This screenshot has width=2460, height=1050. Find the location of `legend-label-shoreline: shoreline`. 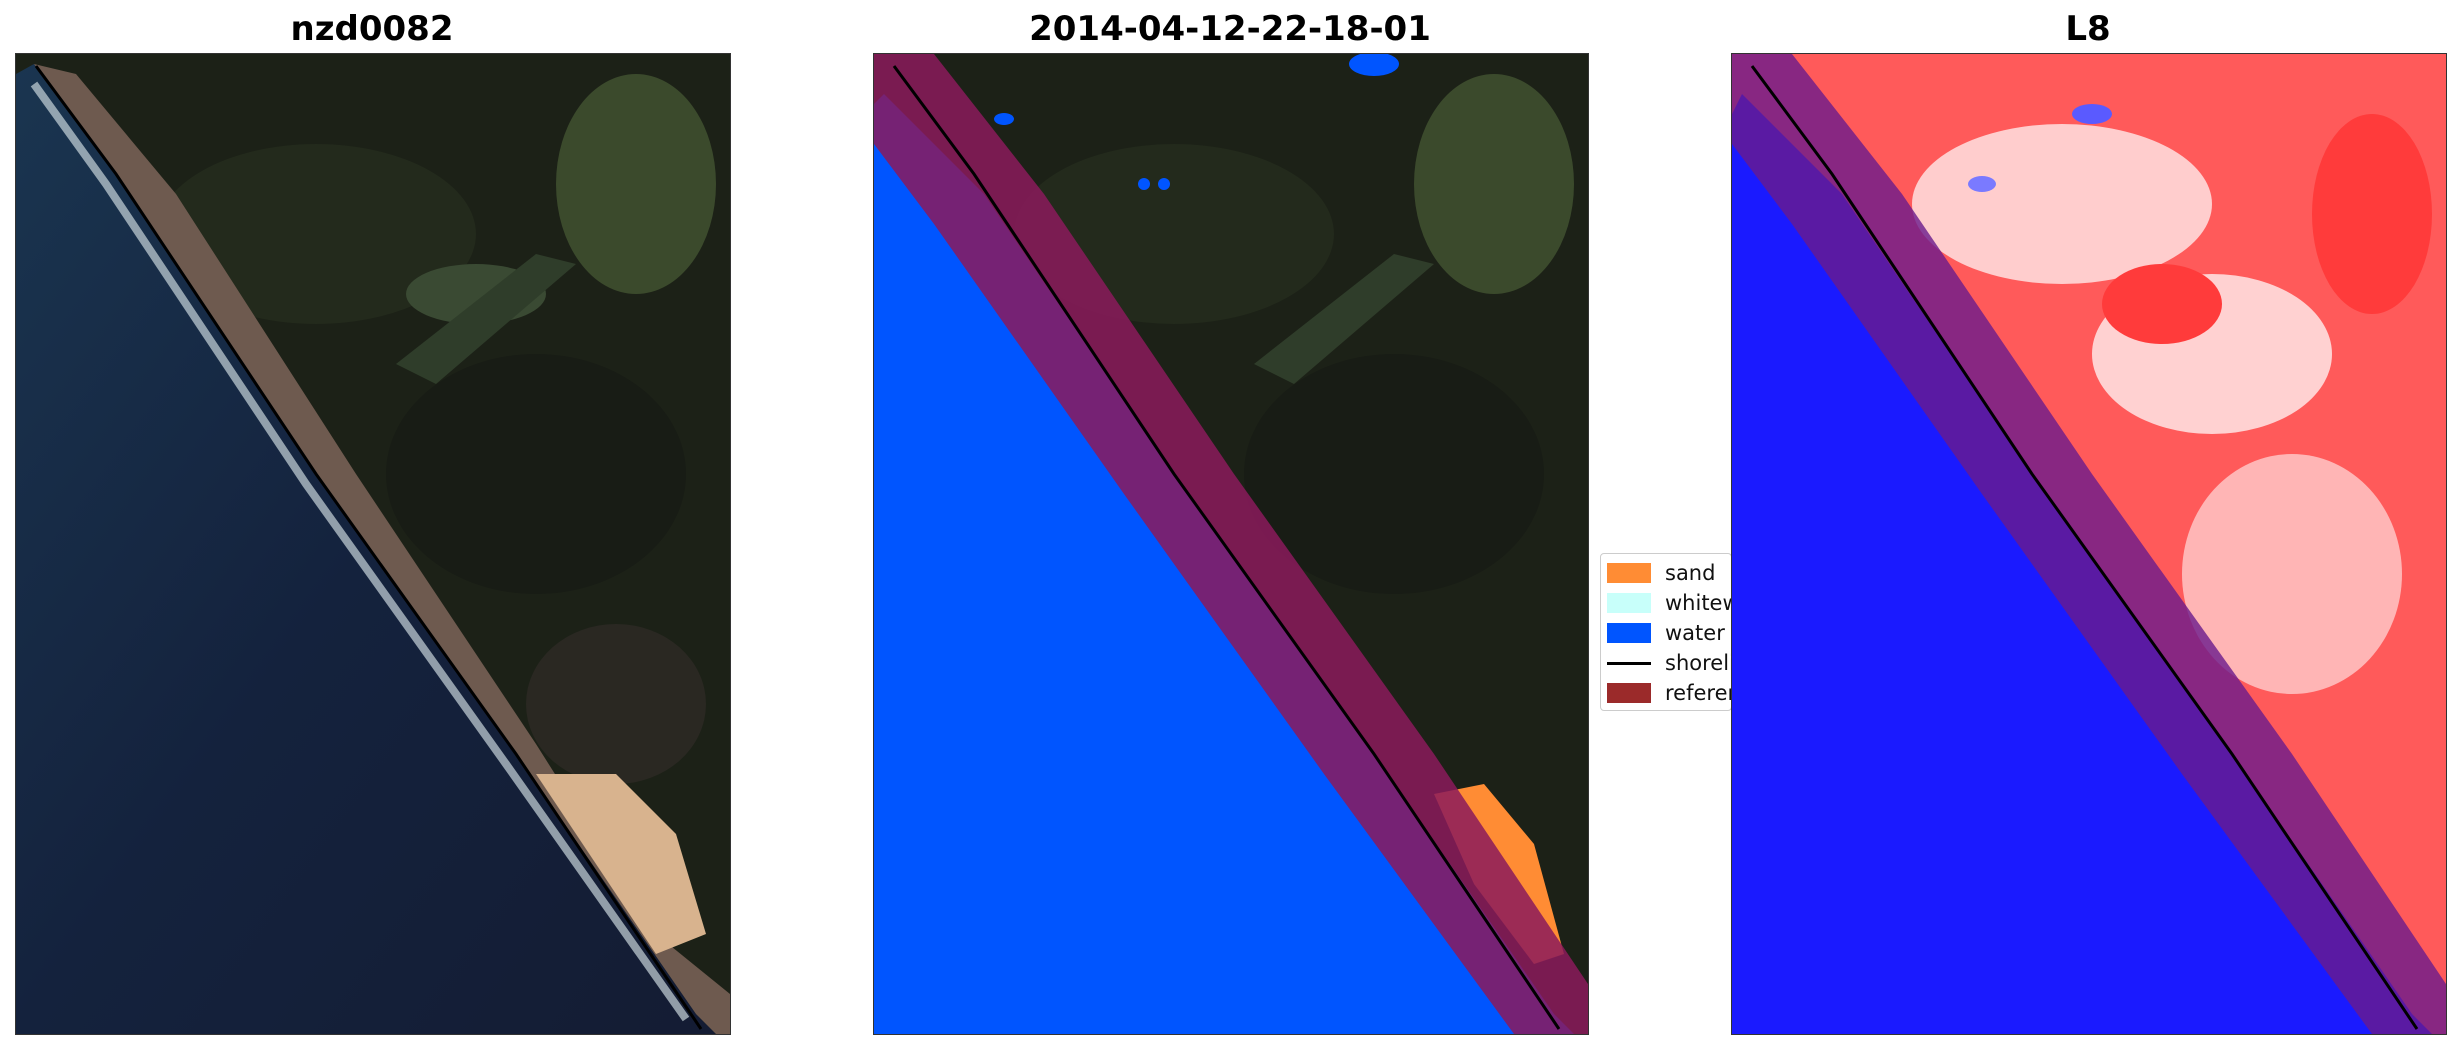

legend-label-shoreline: shoreline is located at coordinates (1698, 663).